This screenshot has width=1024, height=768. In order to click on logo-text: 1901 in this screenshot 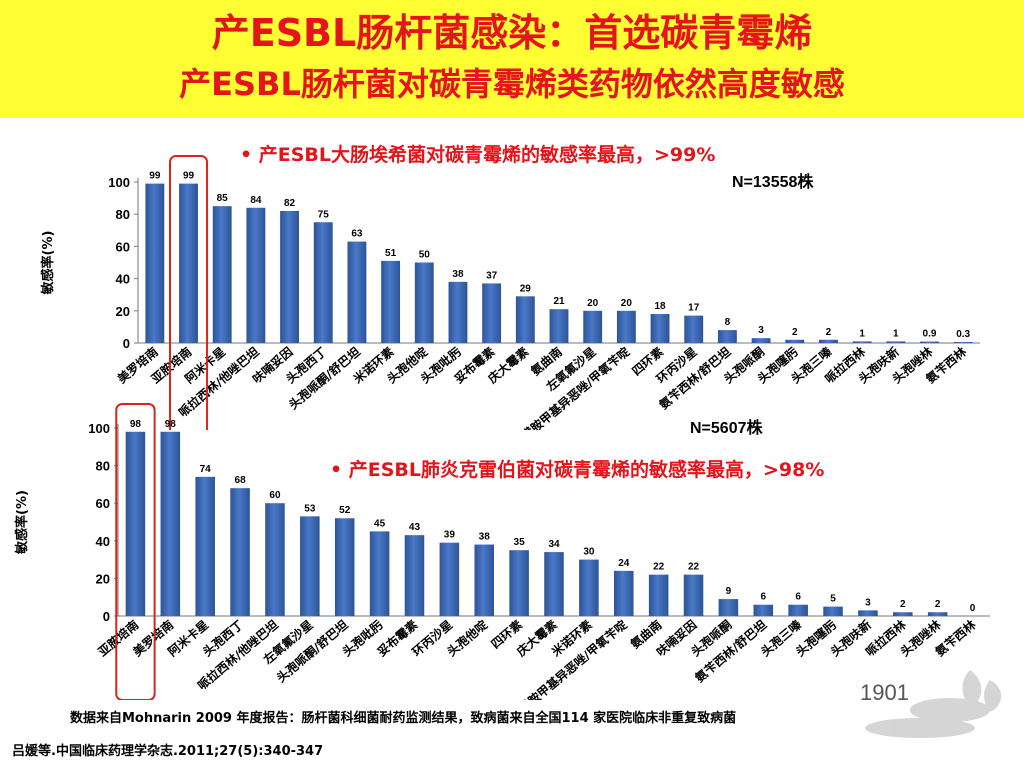, I will do `click(884, 692)`.